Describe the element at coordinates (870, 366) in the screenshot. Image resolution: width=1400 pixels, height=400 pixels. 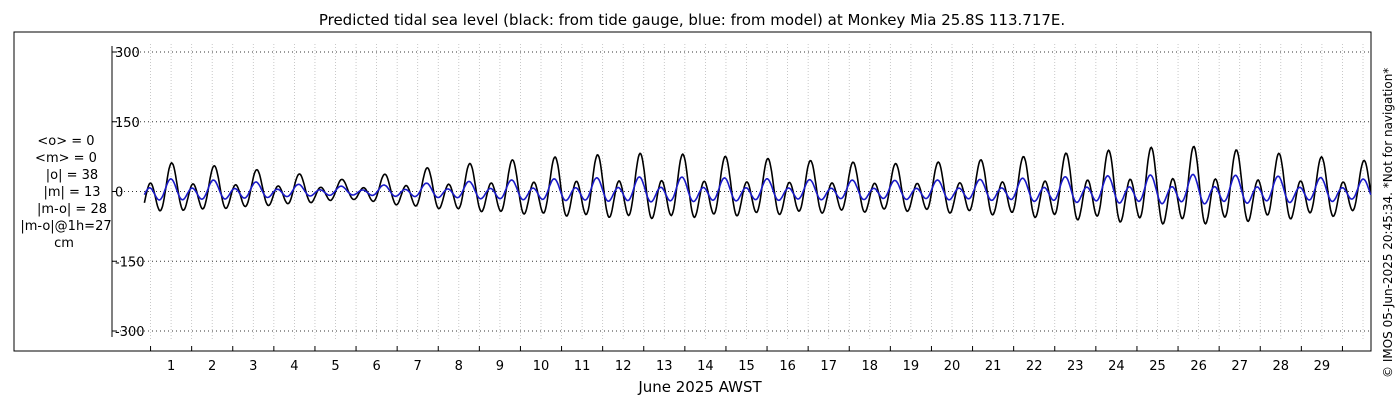
I see `x-tick-label: 18` at that location.